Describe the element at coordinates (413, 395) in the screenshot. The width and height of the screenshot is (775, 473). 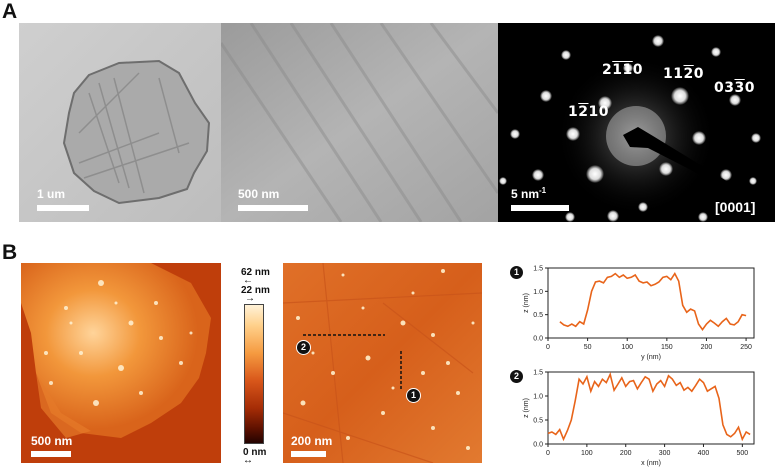
I see `marker-badge-1: 1` at that location.